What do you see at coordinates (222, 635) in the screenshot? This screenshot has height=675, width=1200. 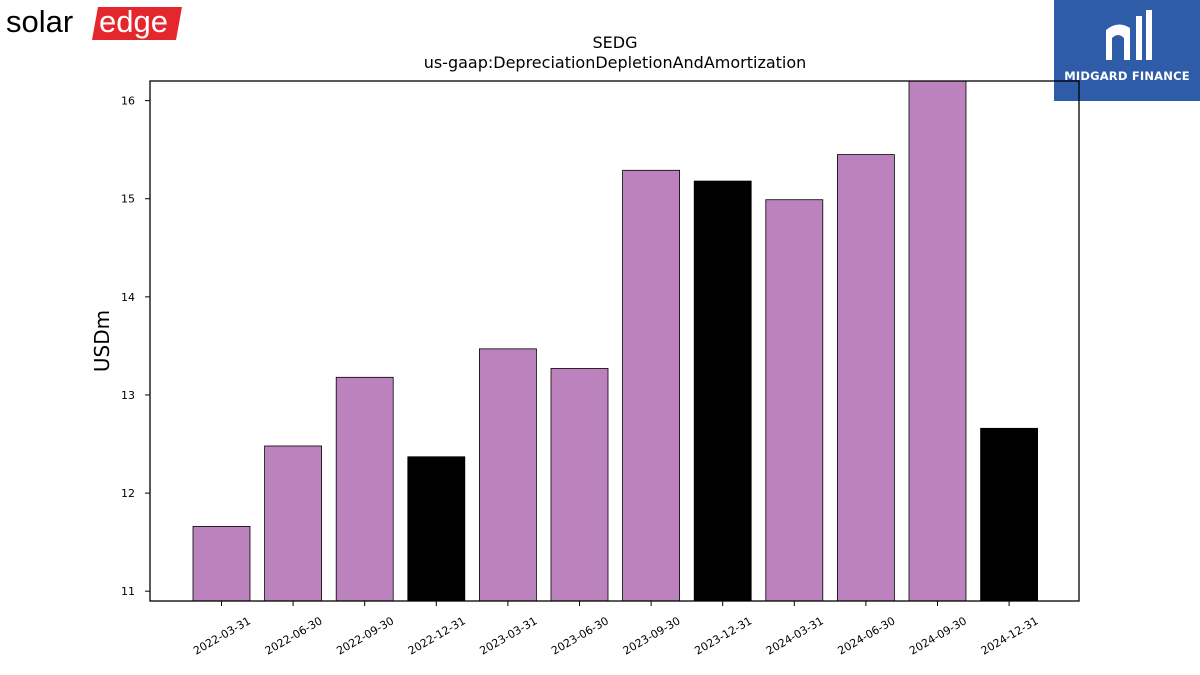 I see `x-tick-label: 2022-03-31` at bounding box center [222, 635].